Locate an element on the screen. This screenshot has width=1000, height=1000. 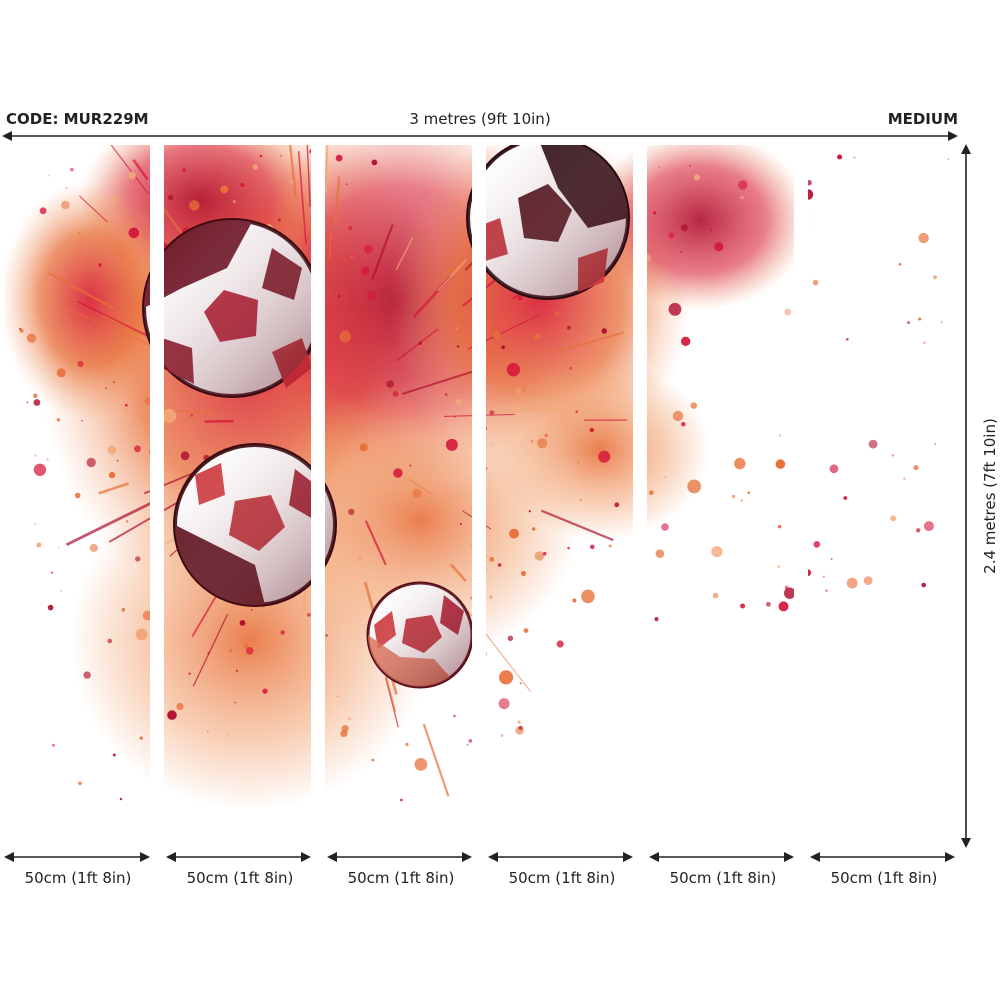
product-code: CODE: MUR229M is located at coordinates (77, 119).